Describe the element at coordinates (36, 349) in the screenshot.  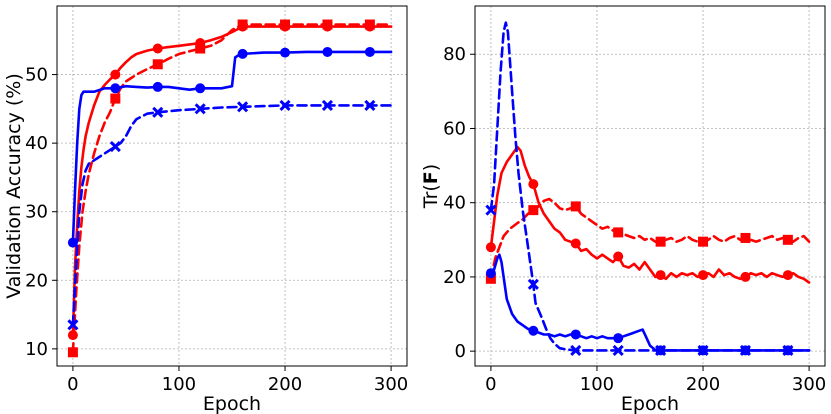
I see `y-tick-label: 10` at that location.